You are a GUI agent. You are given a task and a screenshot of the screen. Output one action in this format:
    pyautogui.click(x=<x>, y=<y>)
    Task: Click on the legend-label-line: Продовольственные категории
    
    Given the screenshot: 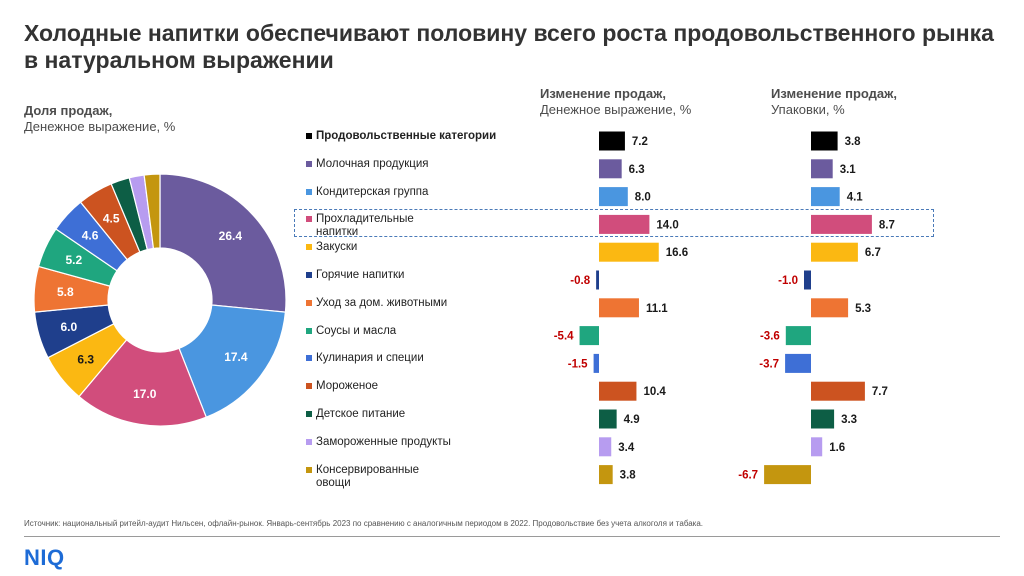 What is the action you would take?
    pyautogui.click(x=406, y=136)
    